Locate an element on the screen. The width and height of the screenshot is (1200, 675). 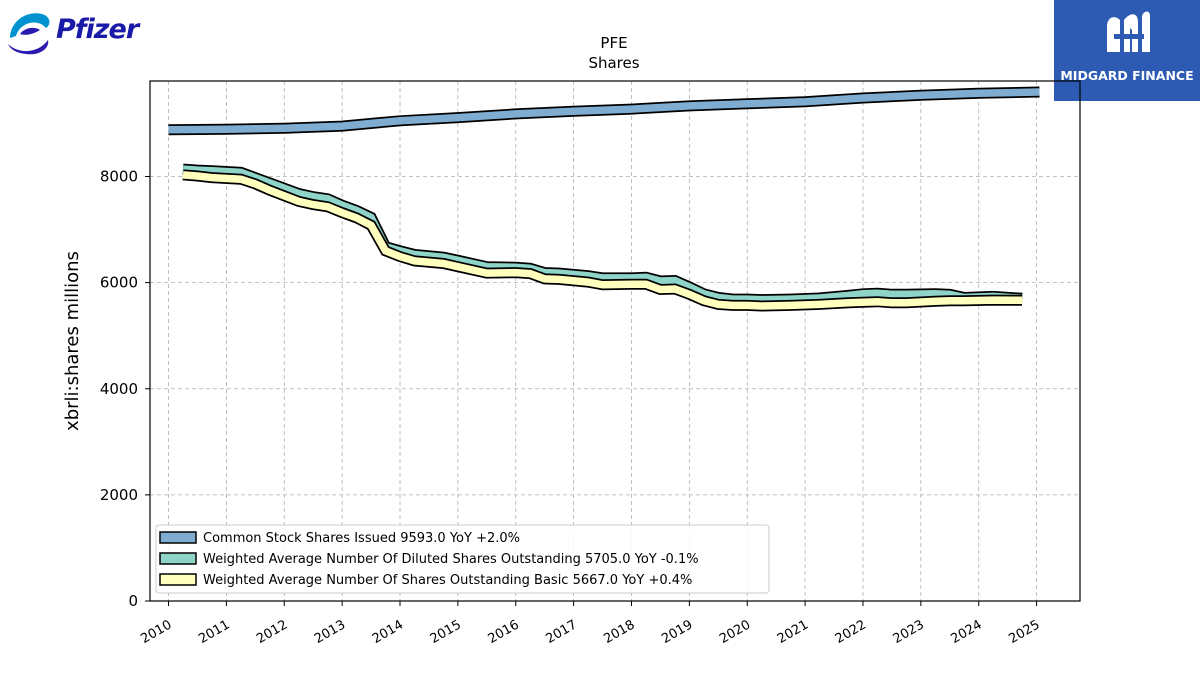
series-issued is located at coordinates (604, 111).